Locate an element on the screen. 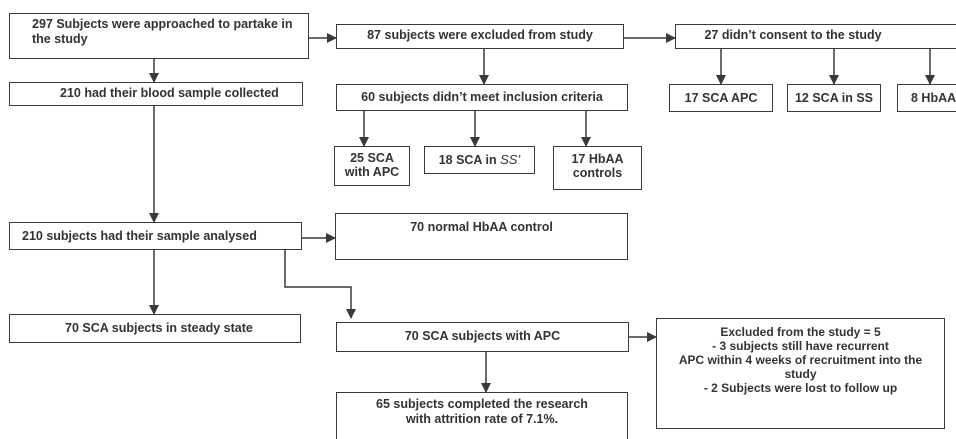 This screenshot has height=439, width=956. node-excluded-text: 87 subjects were excluded from study is located at coordinates (480, 35).